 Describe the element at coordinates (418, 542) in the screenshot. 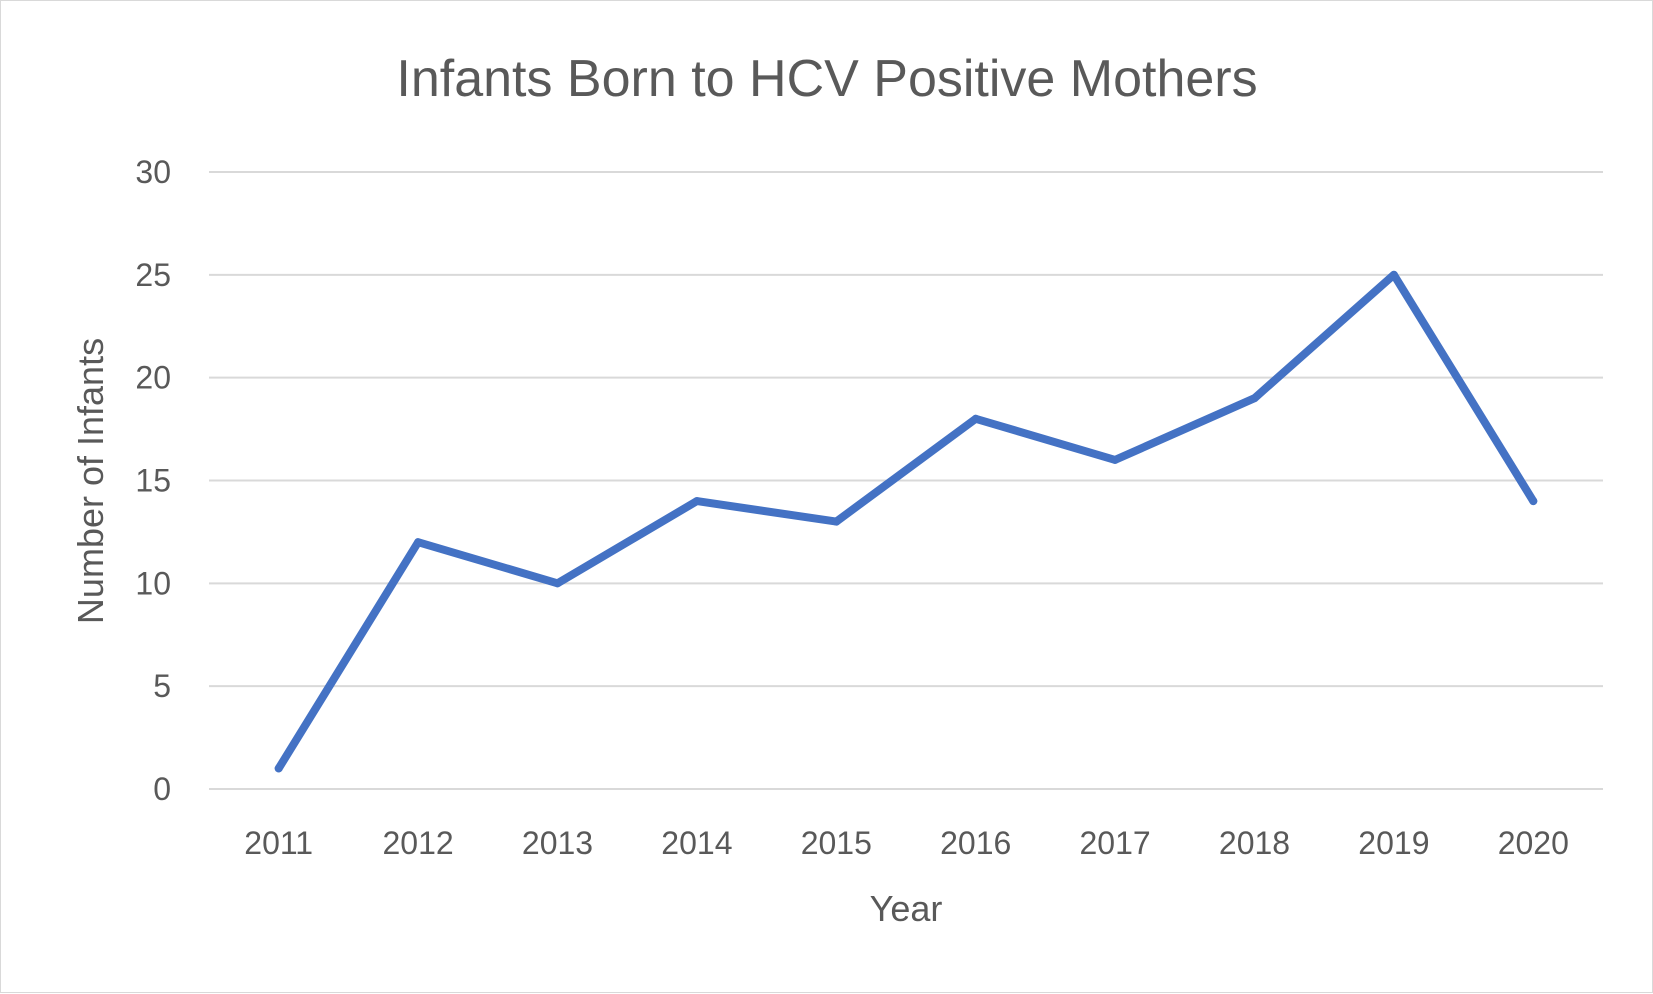

I see `data-point-2012` at that location.